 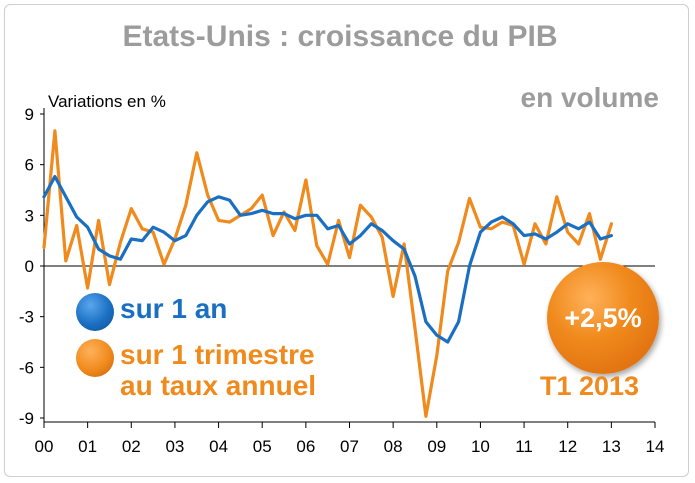 What do you see at coordinates (29, 114) in the screenshot?
I see `y-tick-label: 9` at bounding box center [29, 114].